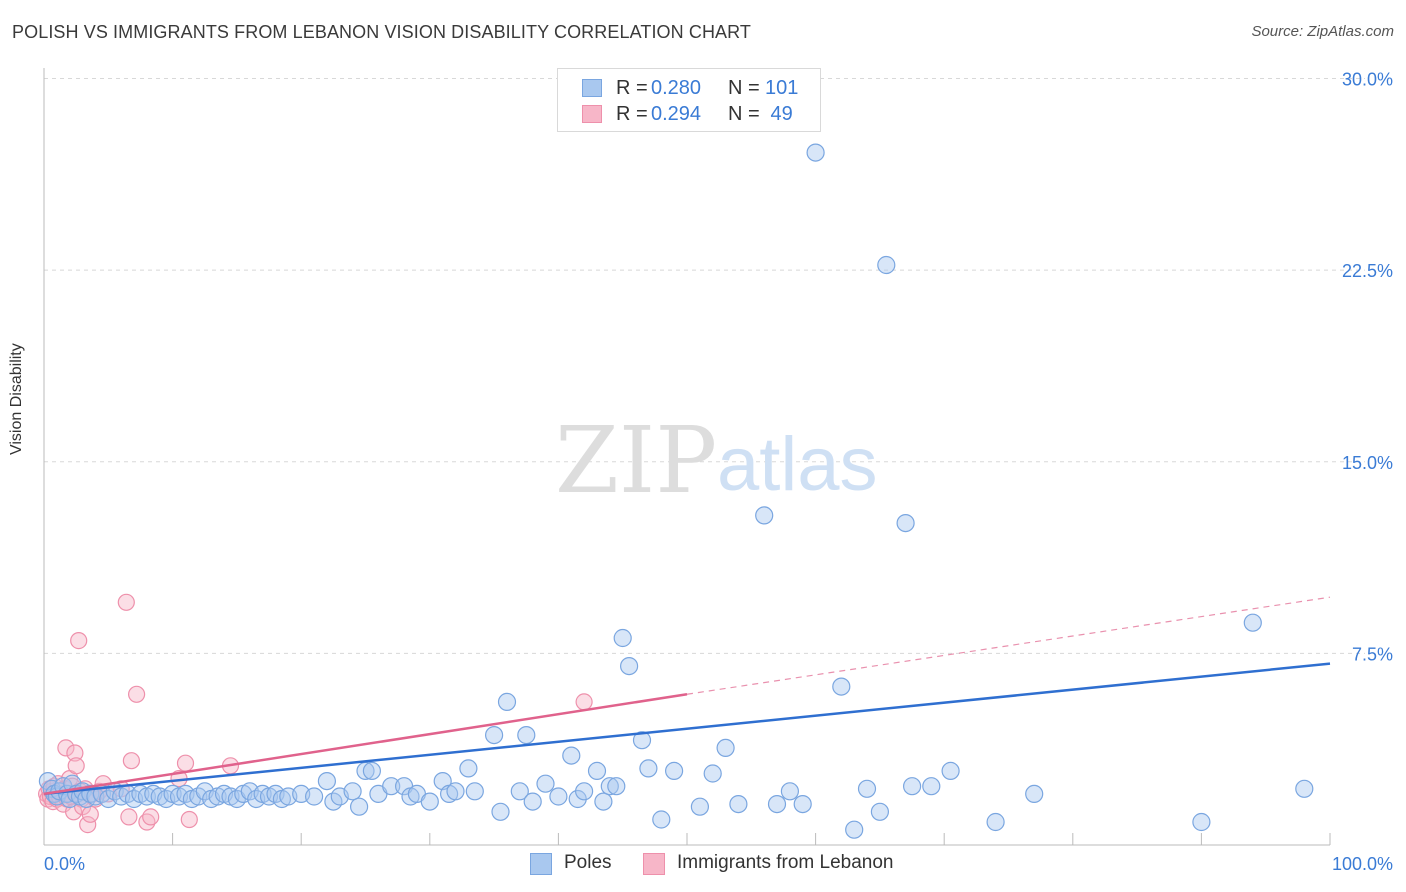  What do you see at coordinates (64, 864) in the screenshot?
I see `x-tick-label-min: 0.0%` at bounding box center [64, 864].